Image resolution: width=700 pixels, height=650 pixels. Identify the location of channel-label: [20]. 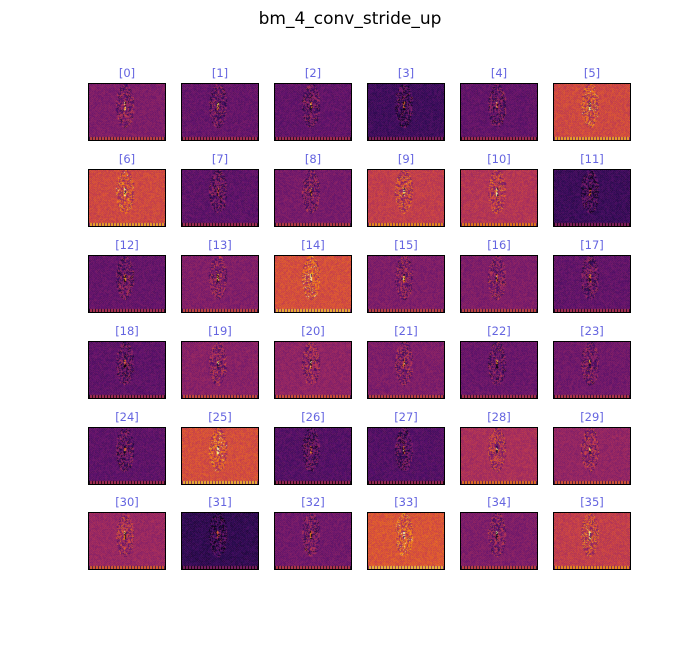
(313, 331).